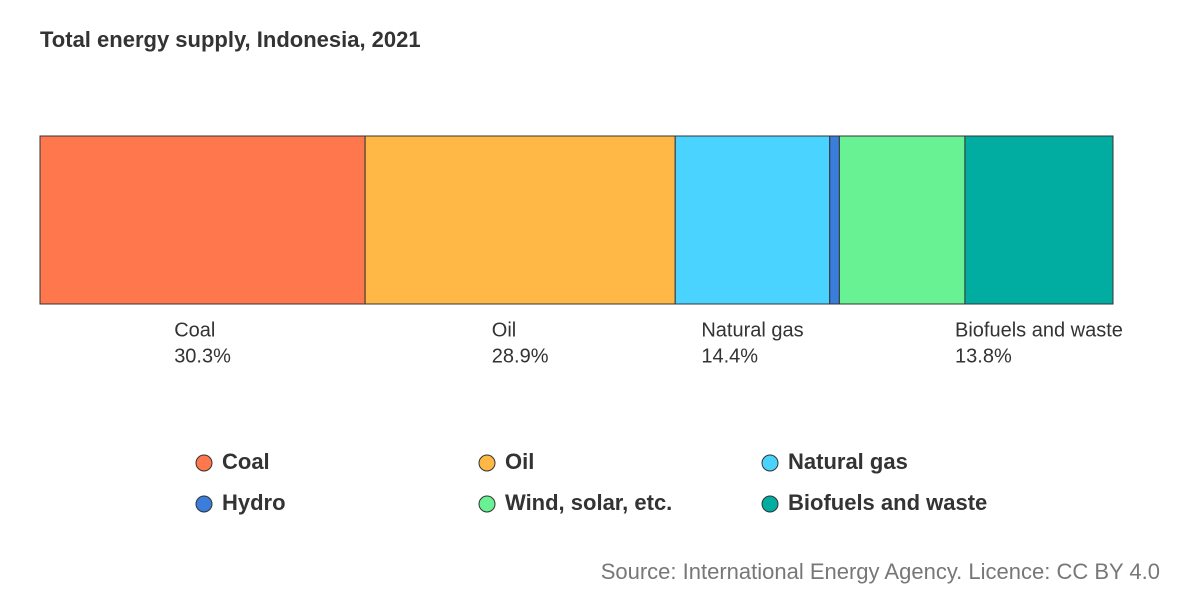  What do you see at coordinates (752, 330) in the screenshot?
I see `segment-label: Natural gas` at bounding box center [752, 330].